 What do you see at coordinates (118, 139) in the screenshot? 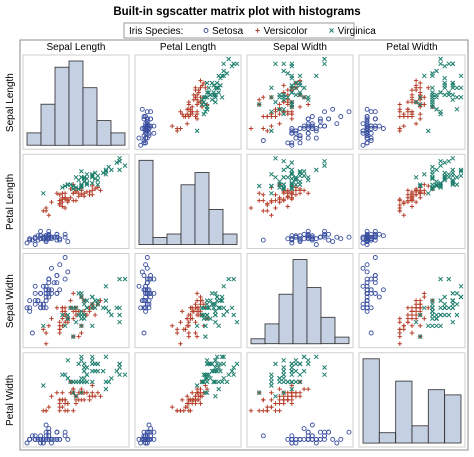
I see `histogram-bar` at bounding box center [118, 139].